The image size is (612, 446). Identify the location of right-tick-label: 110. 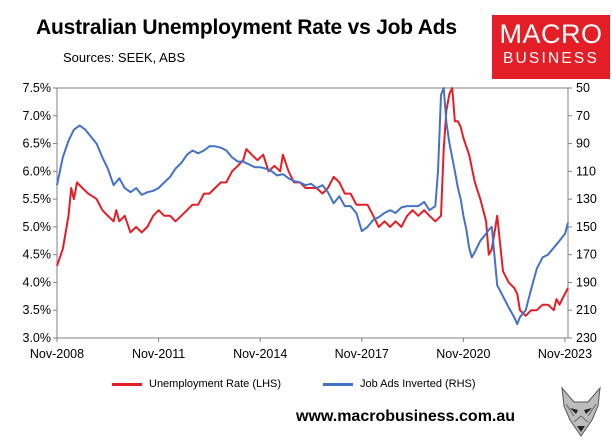
(586, 171).